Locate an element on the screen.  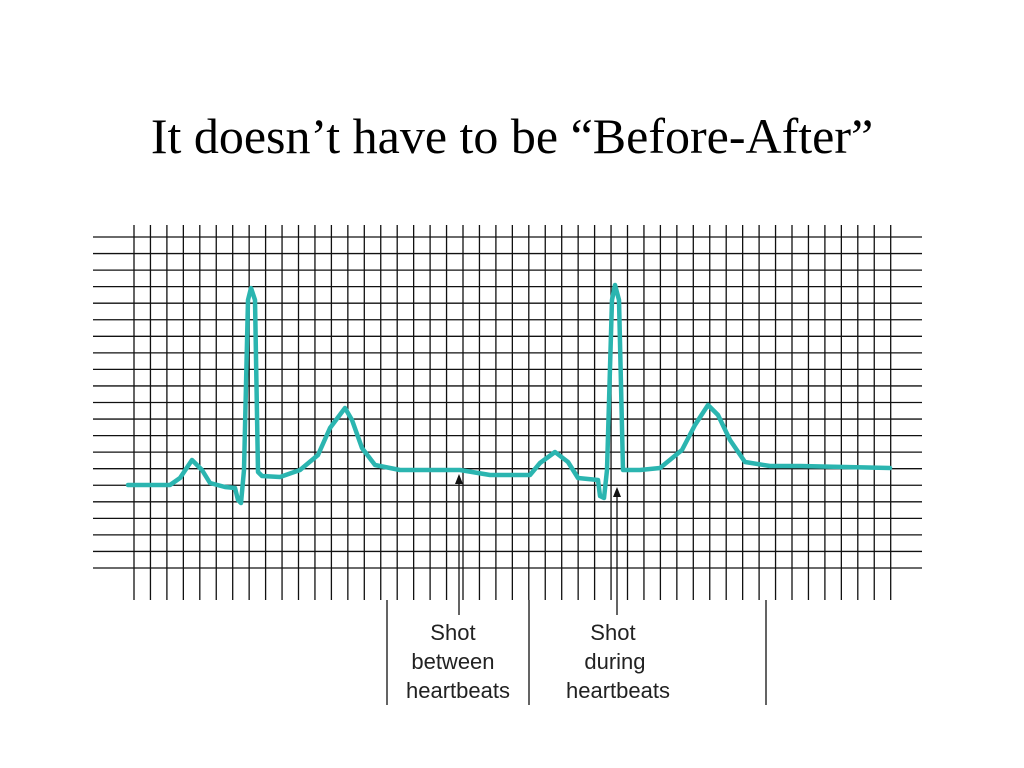
arrowheads is located at coordinates (538, 485).